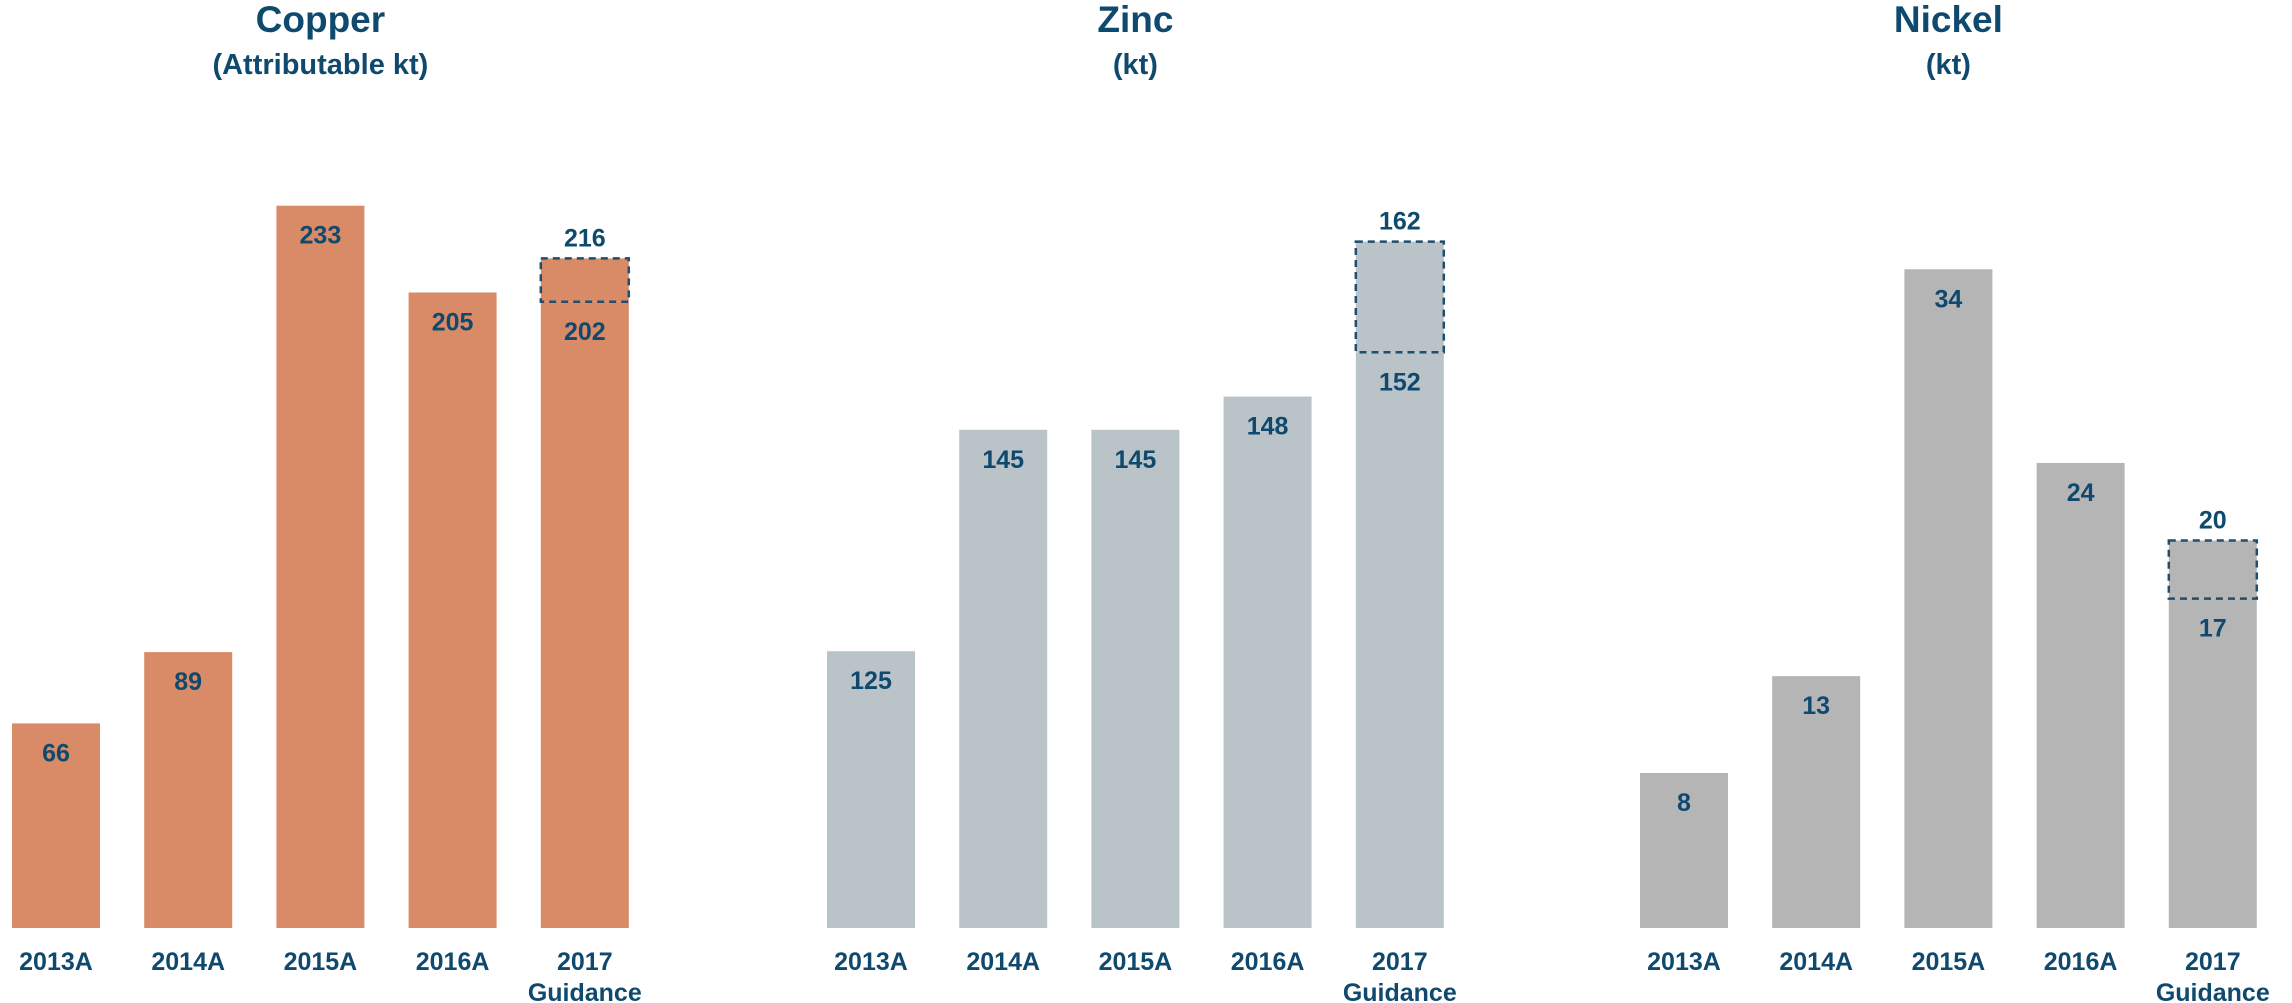 Image resolution: width=2292 pixels, height=1003 pixels. I want to click on value-label: 13, so click(1816, 706).